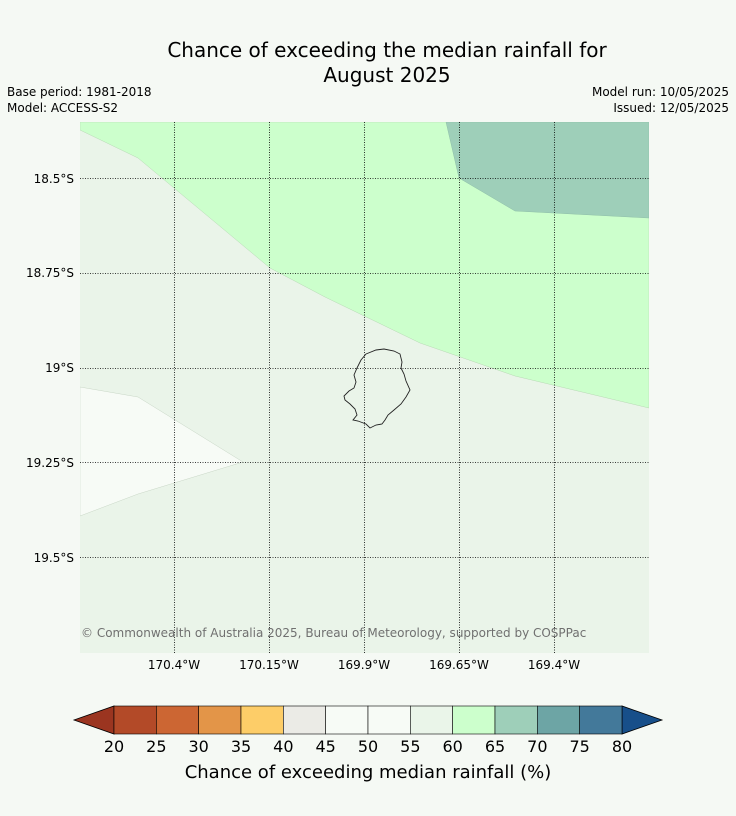 The height and width of the screenshot is (816, 736). Describe the element at coordinates (554, 665) in the screenshot. I see `lon-label: 169.4°W` at that location.